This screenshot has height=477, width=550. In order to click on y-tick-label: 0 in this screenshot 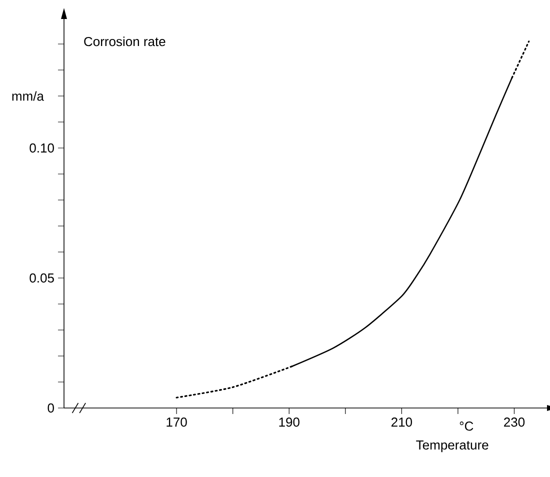, I will do `click(51, 408)`.